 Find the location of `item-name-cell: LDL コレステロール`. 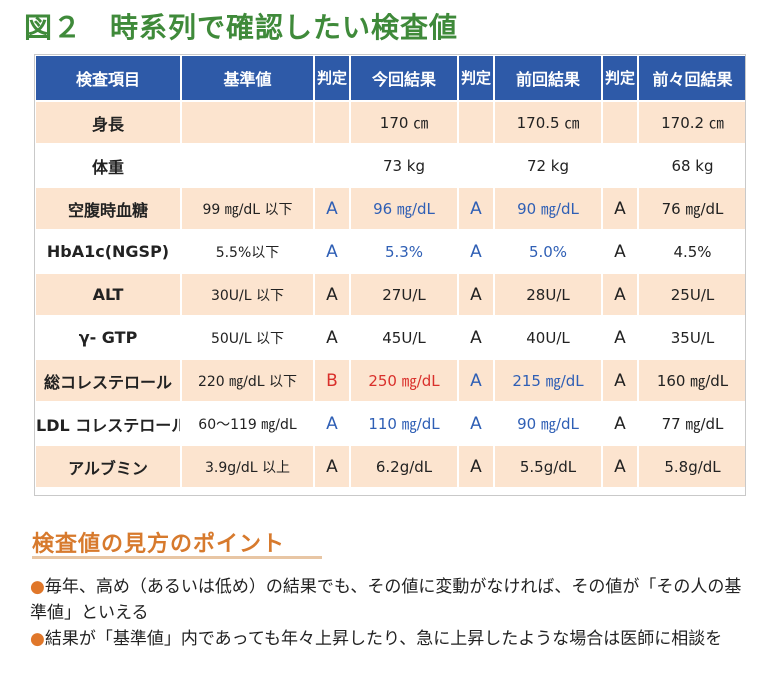

item-name-cell: LDL コレステロール is located at coordinates (108, 423).